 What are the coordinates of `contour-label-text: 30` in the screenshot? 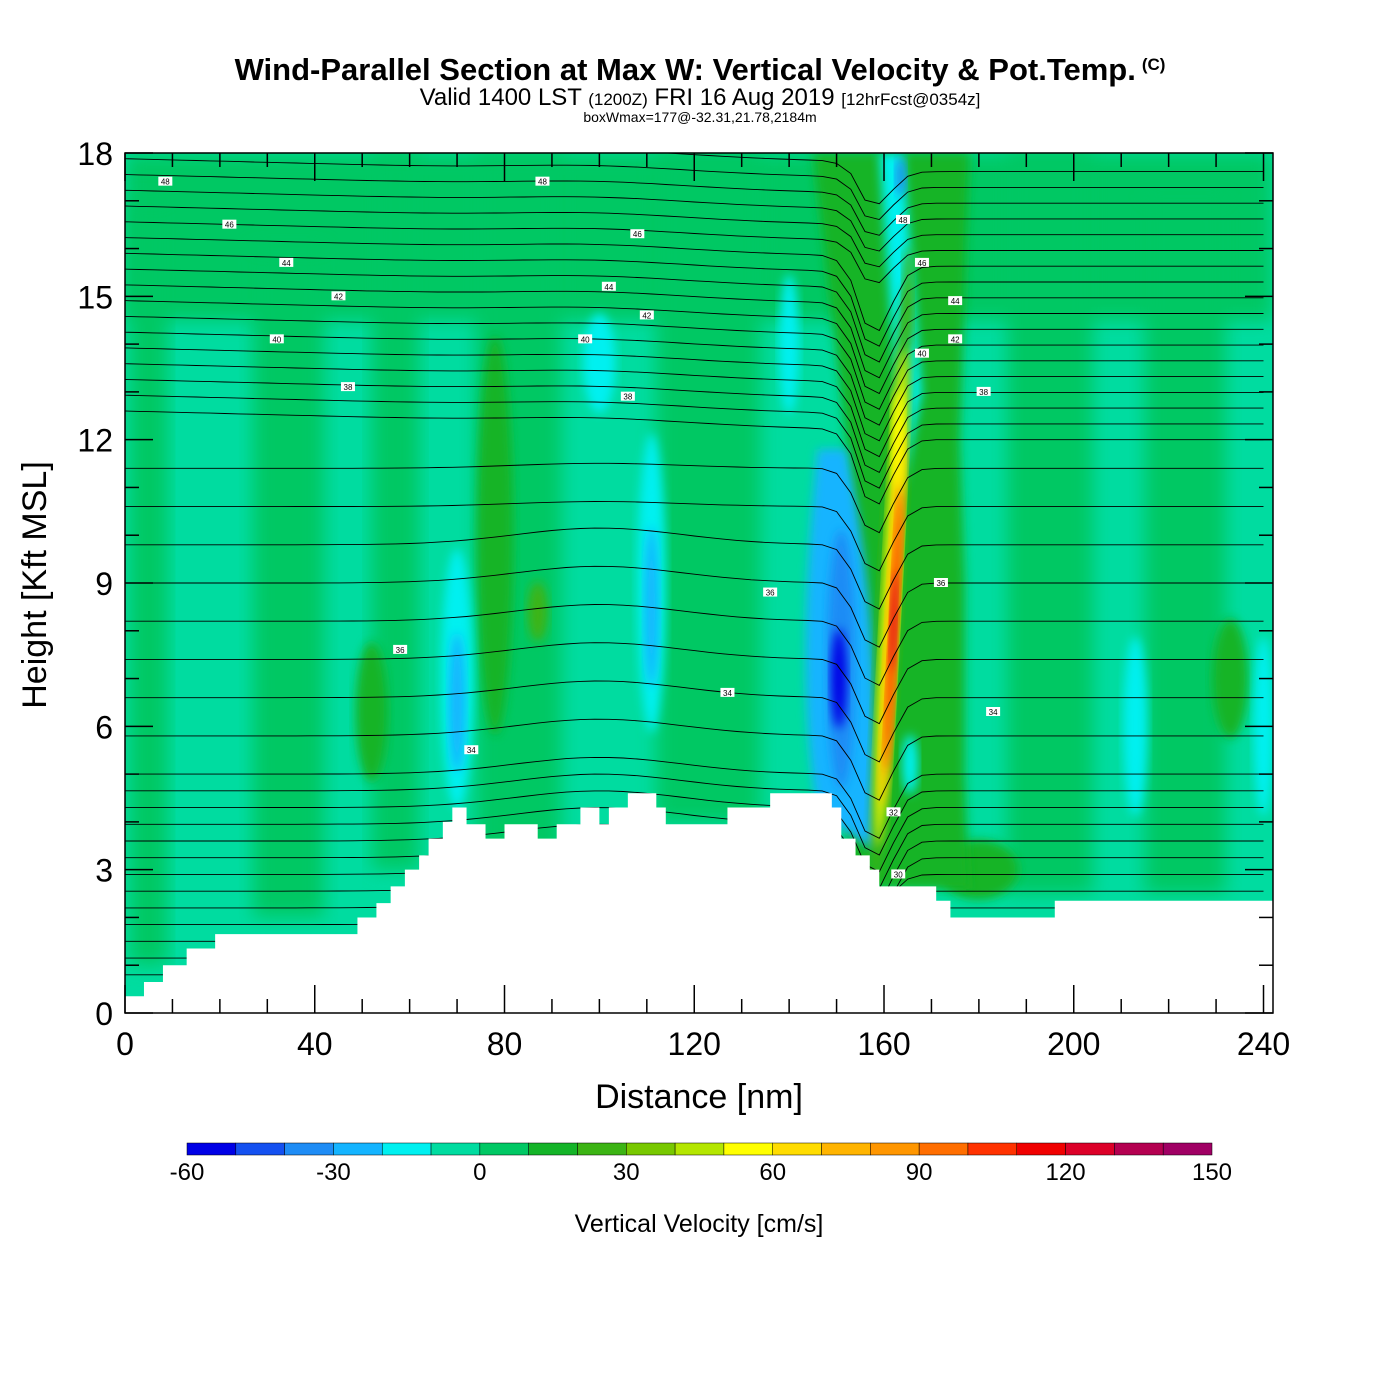 It's located at (898, 874).